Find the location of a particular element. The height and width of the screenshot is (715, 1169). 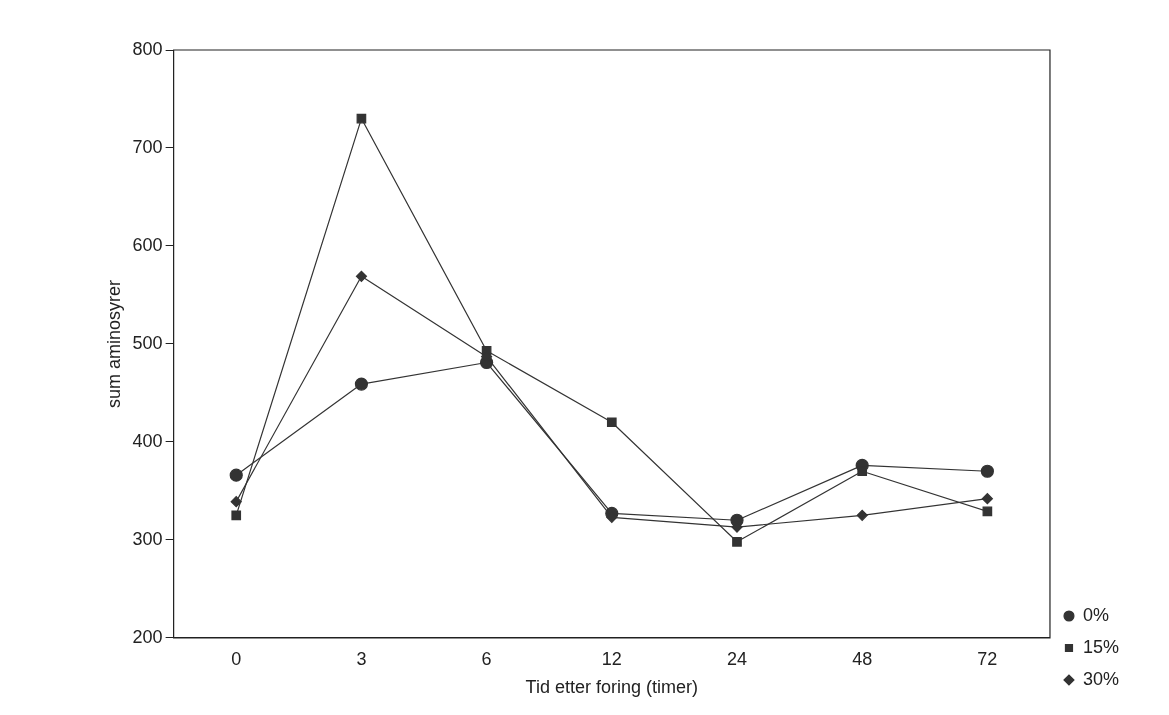

x-tick-label: 0 is located at coordinates (236, 658).